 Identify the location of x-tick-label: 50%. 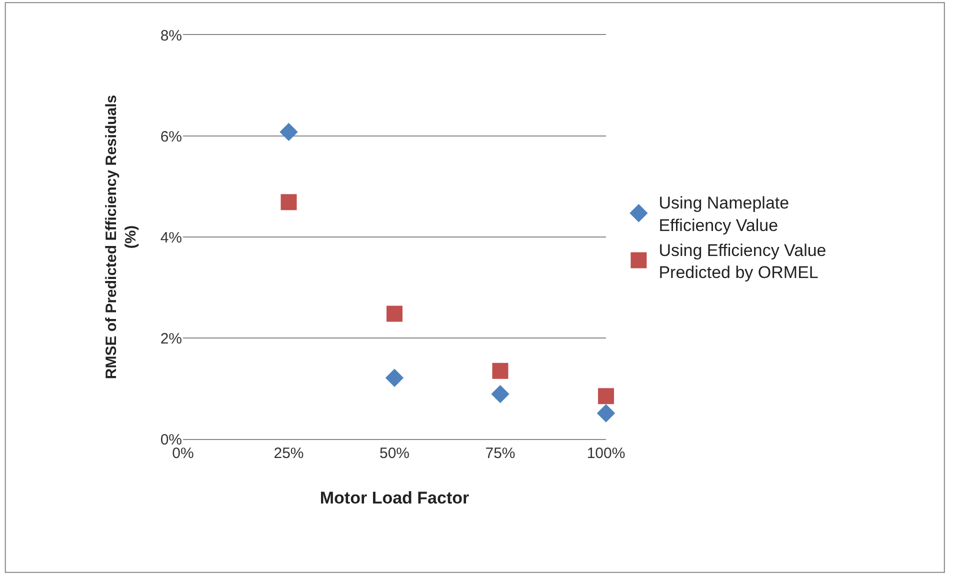
(394, 453).